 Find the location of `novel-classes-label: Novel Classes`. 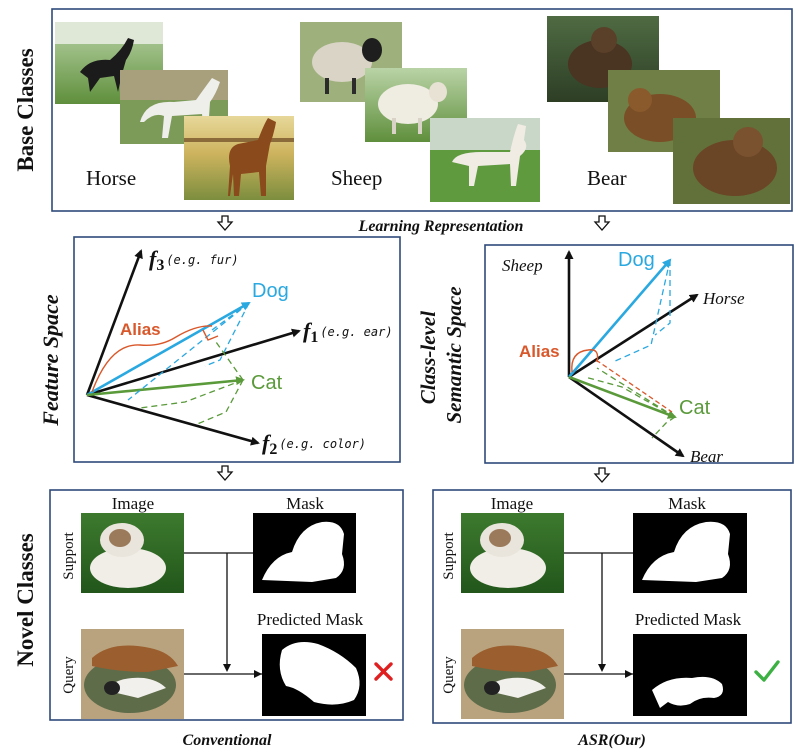

novel-classes-label: Novel Classes is located at coordinates (25, 600).